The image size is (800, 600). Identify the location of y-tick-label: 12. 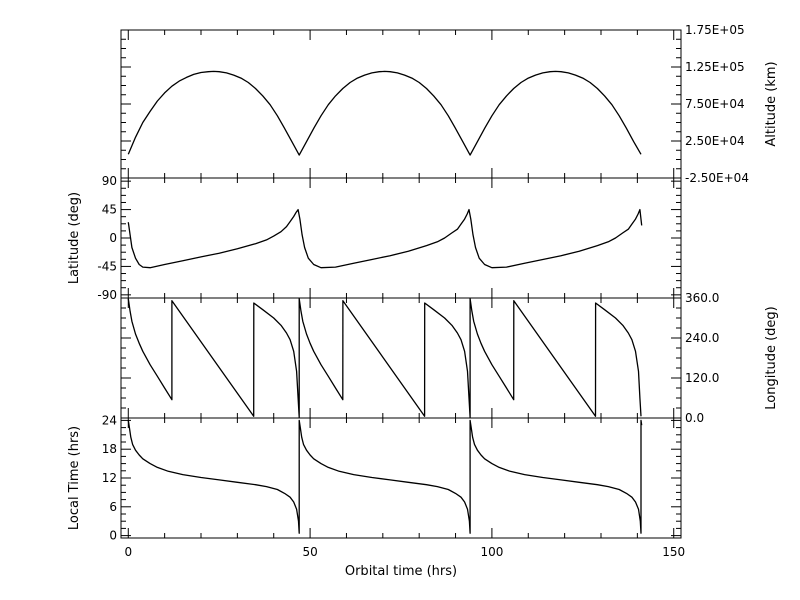
(109, 478).